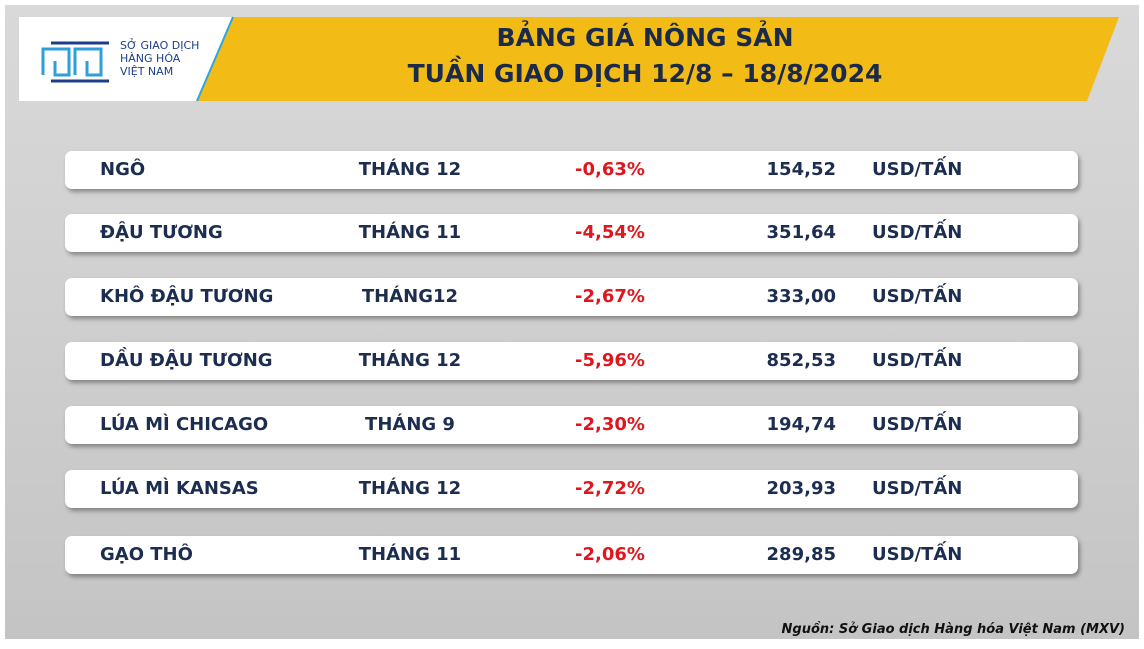 This screenshot has height=649, width=1144. I want to click on commodity: ĐẬU TƯƠNG, so click(161, 232).